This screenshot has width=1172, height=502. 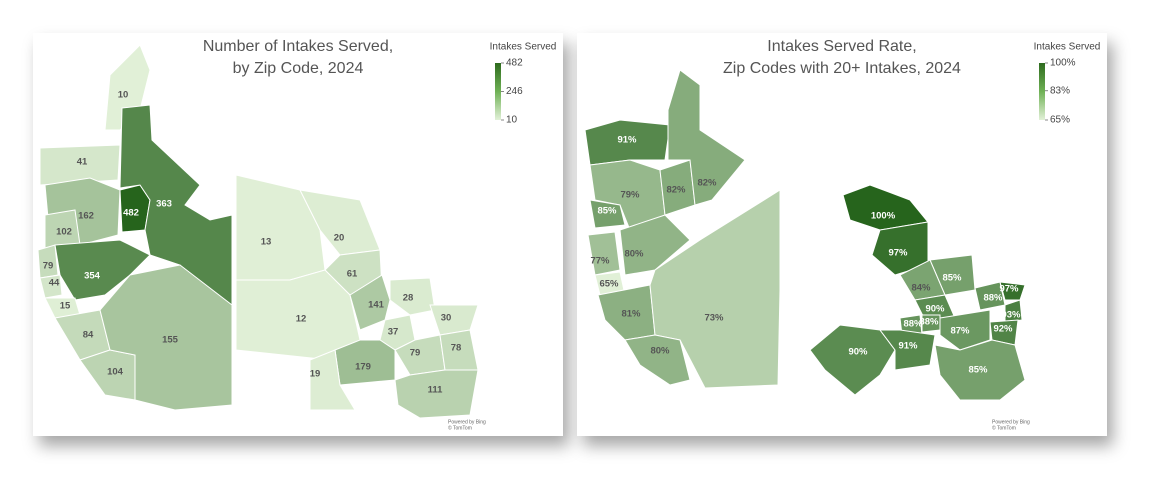 I want to click on map-title: Zip Codes with 20+ Intakes, 2024, so click(x=842, y=68).